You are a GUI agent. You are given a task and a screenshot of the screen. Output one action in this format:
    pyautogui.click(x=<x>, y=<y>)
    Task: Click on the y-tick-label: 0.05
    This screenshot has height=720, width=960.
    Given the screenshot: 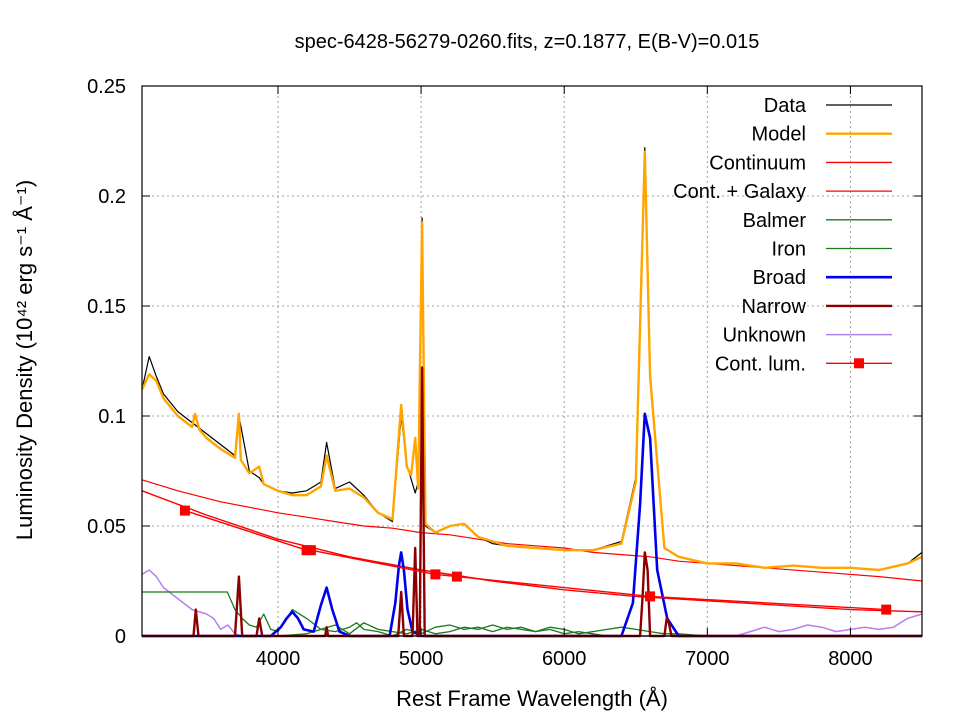 What is the action you would take?
    pyautogui.click(x=106, y=527)
    